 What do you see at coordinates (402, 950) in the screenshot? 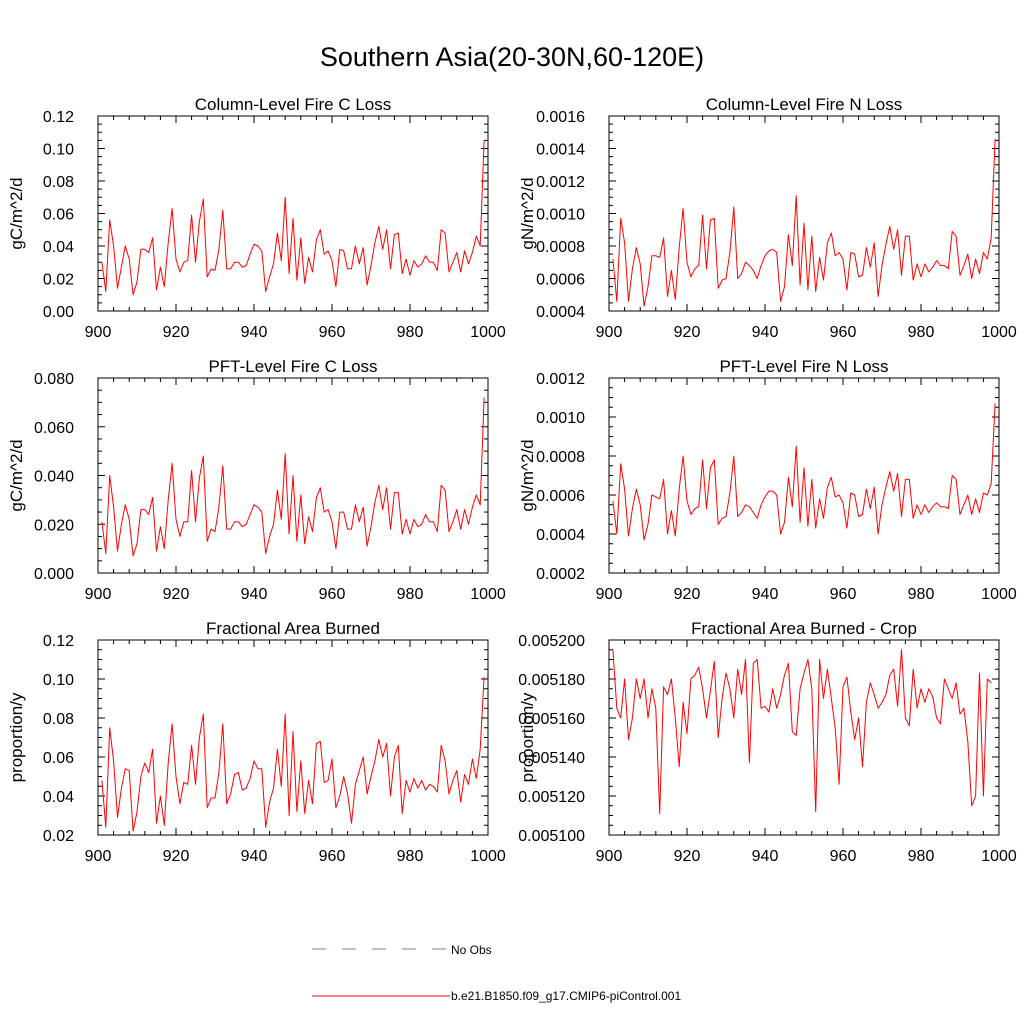
I see `legend-entry-no-obs: No Obs` at bounding box center [402, 950].